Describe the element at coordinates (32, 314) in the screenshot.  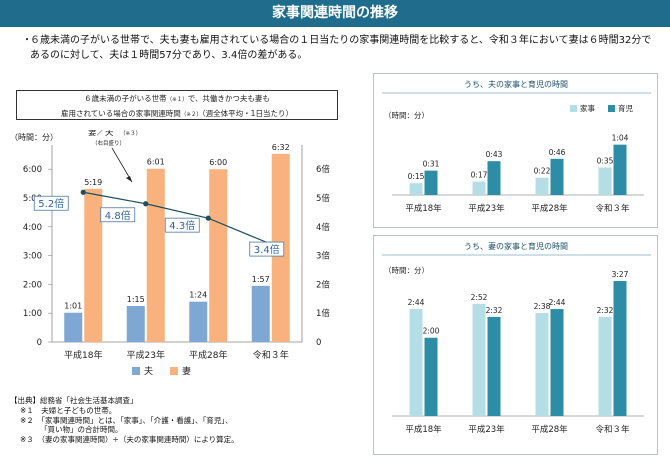
I see `y-tick-label: 1:00` at that location.